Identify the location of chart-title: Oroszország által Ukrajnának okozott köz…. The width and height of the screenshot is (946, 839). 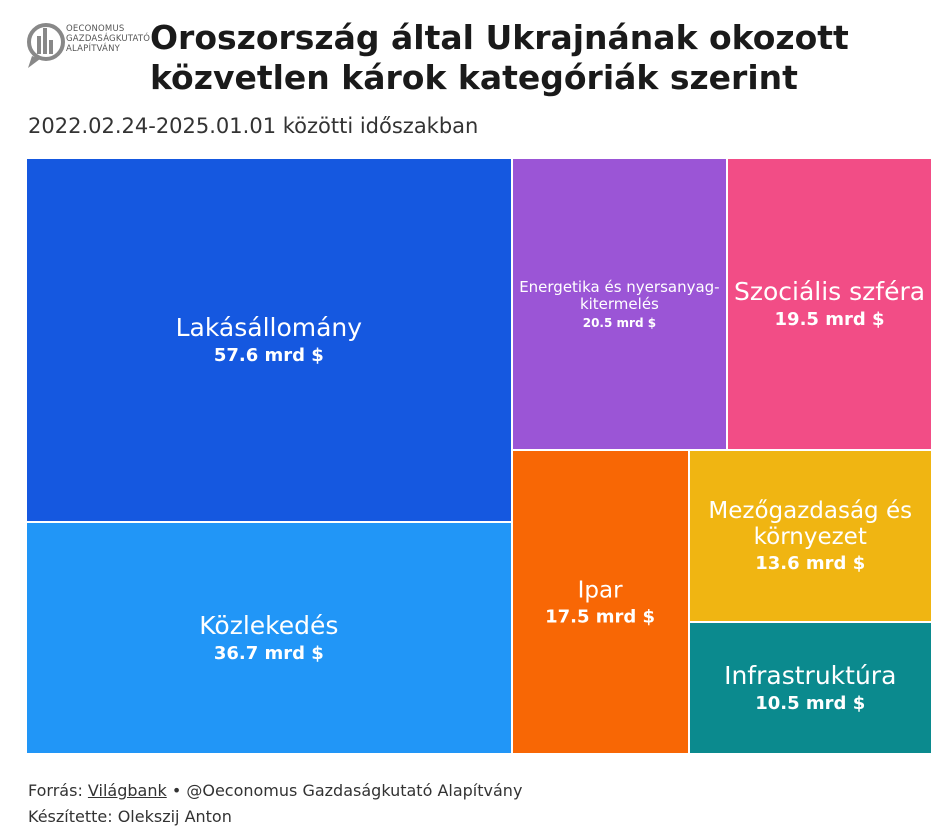
(499, 57).